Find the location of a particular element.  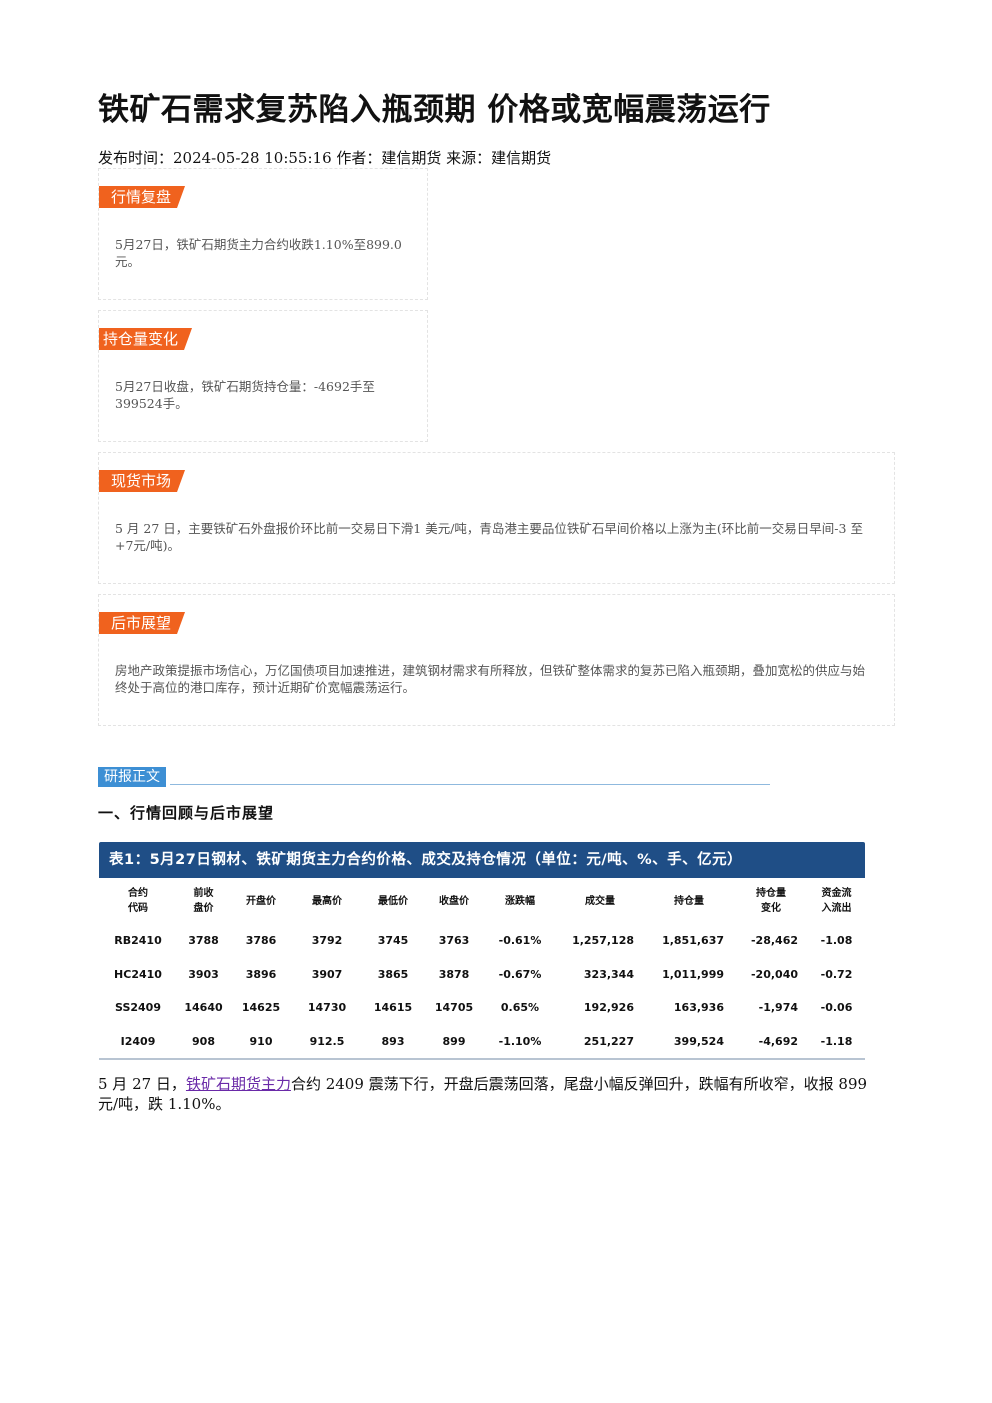

table-header-cell: 合约 代码 is located at coordinates (138, 901).